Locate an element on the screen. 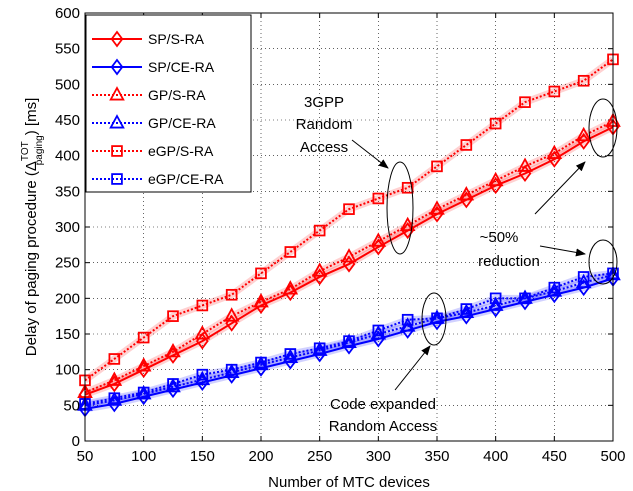  annotation-code-expanded: Code expanded Random Access is located at coordinates (388, 363).